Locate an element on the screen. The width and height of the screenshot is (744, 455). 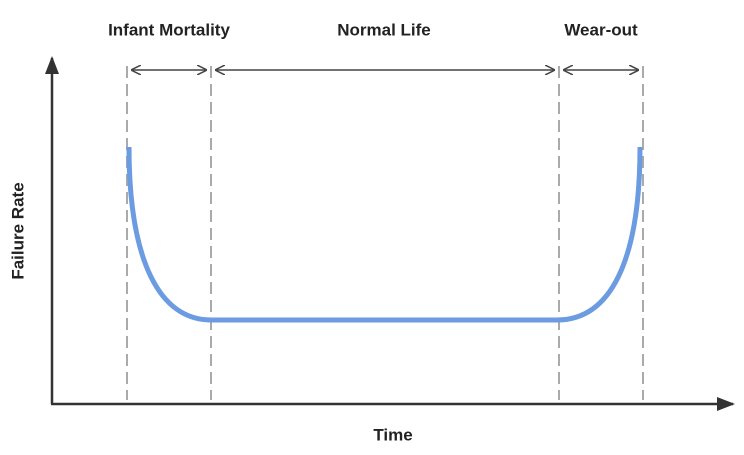
x-axis-label: Time is located at coordinates (392, 434).